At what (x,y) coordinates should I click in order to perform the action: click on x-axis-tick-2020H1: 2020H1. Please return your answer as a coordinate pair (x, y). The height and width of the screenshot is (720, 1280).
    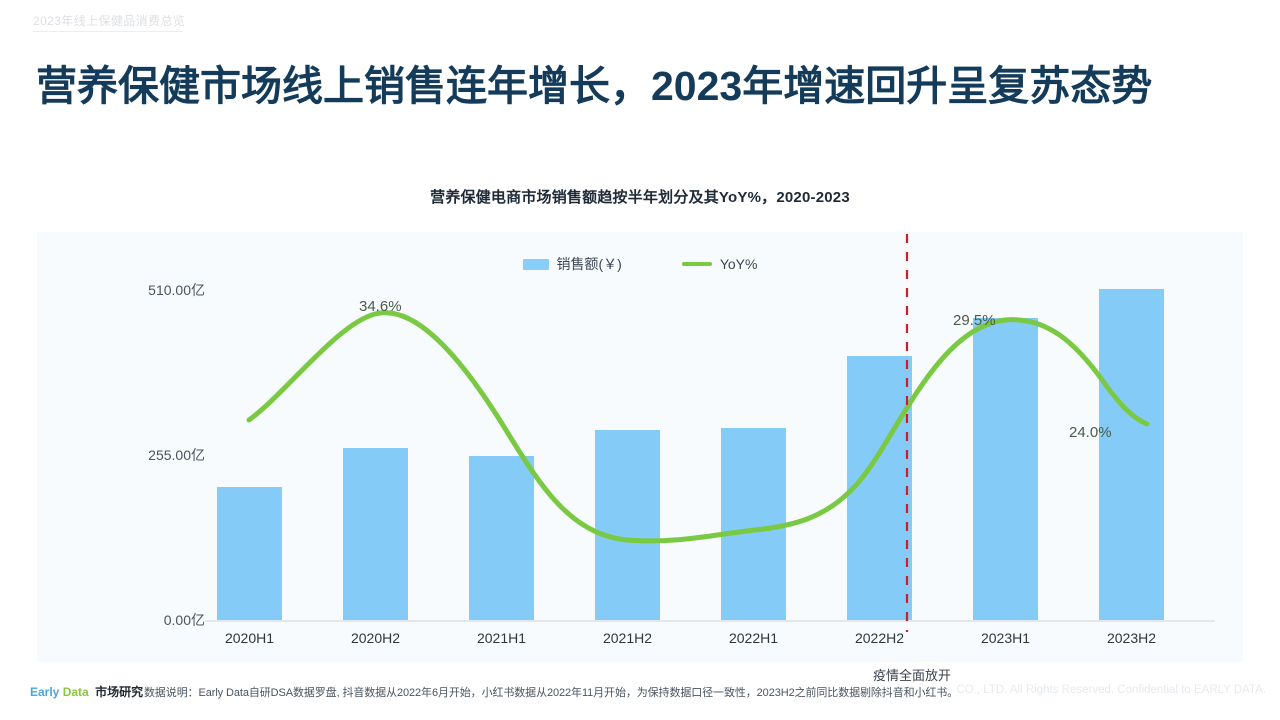
    Looking at the image, I should click on (249, 638).